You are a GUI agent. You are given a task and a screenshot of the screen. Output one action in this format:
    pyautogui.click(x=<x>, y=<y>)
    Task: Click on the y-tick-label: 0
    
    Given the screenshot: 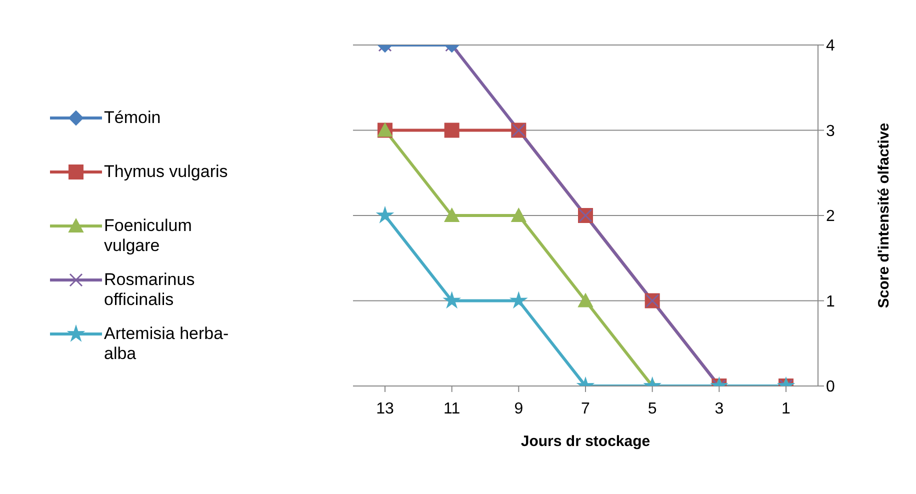 What is the action you would take?
    pyautogui.click(x=830, y=387)
    